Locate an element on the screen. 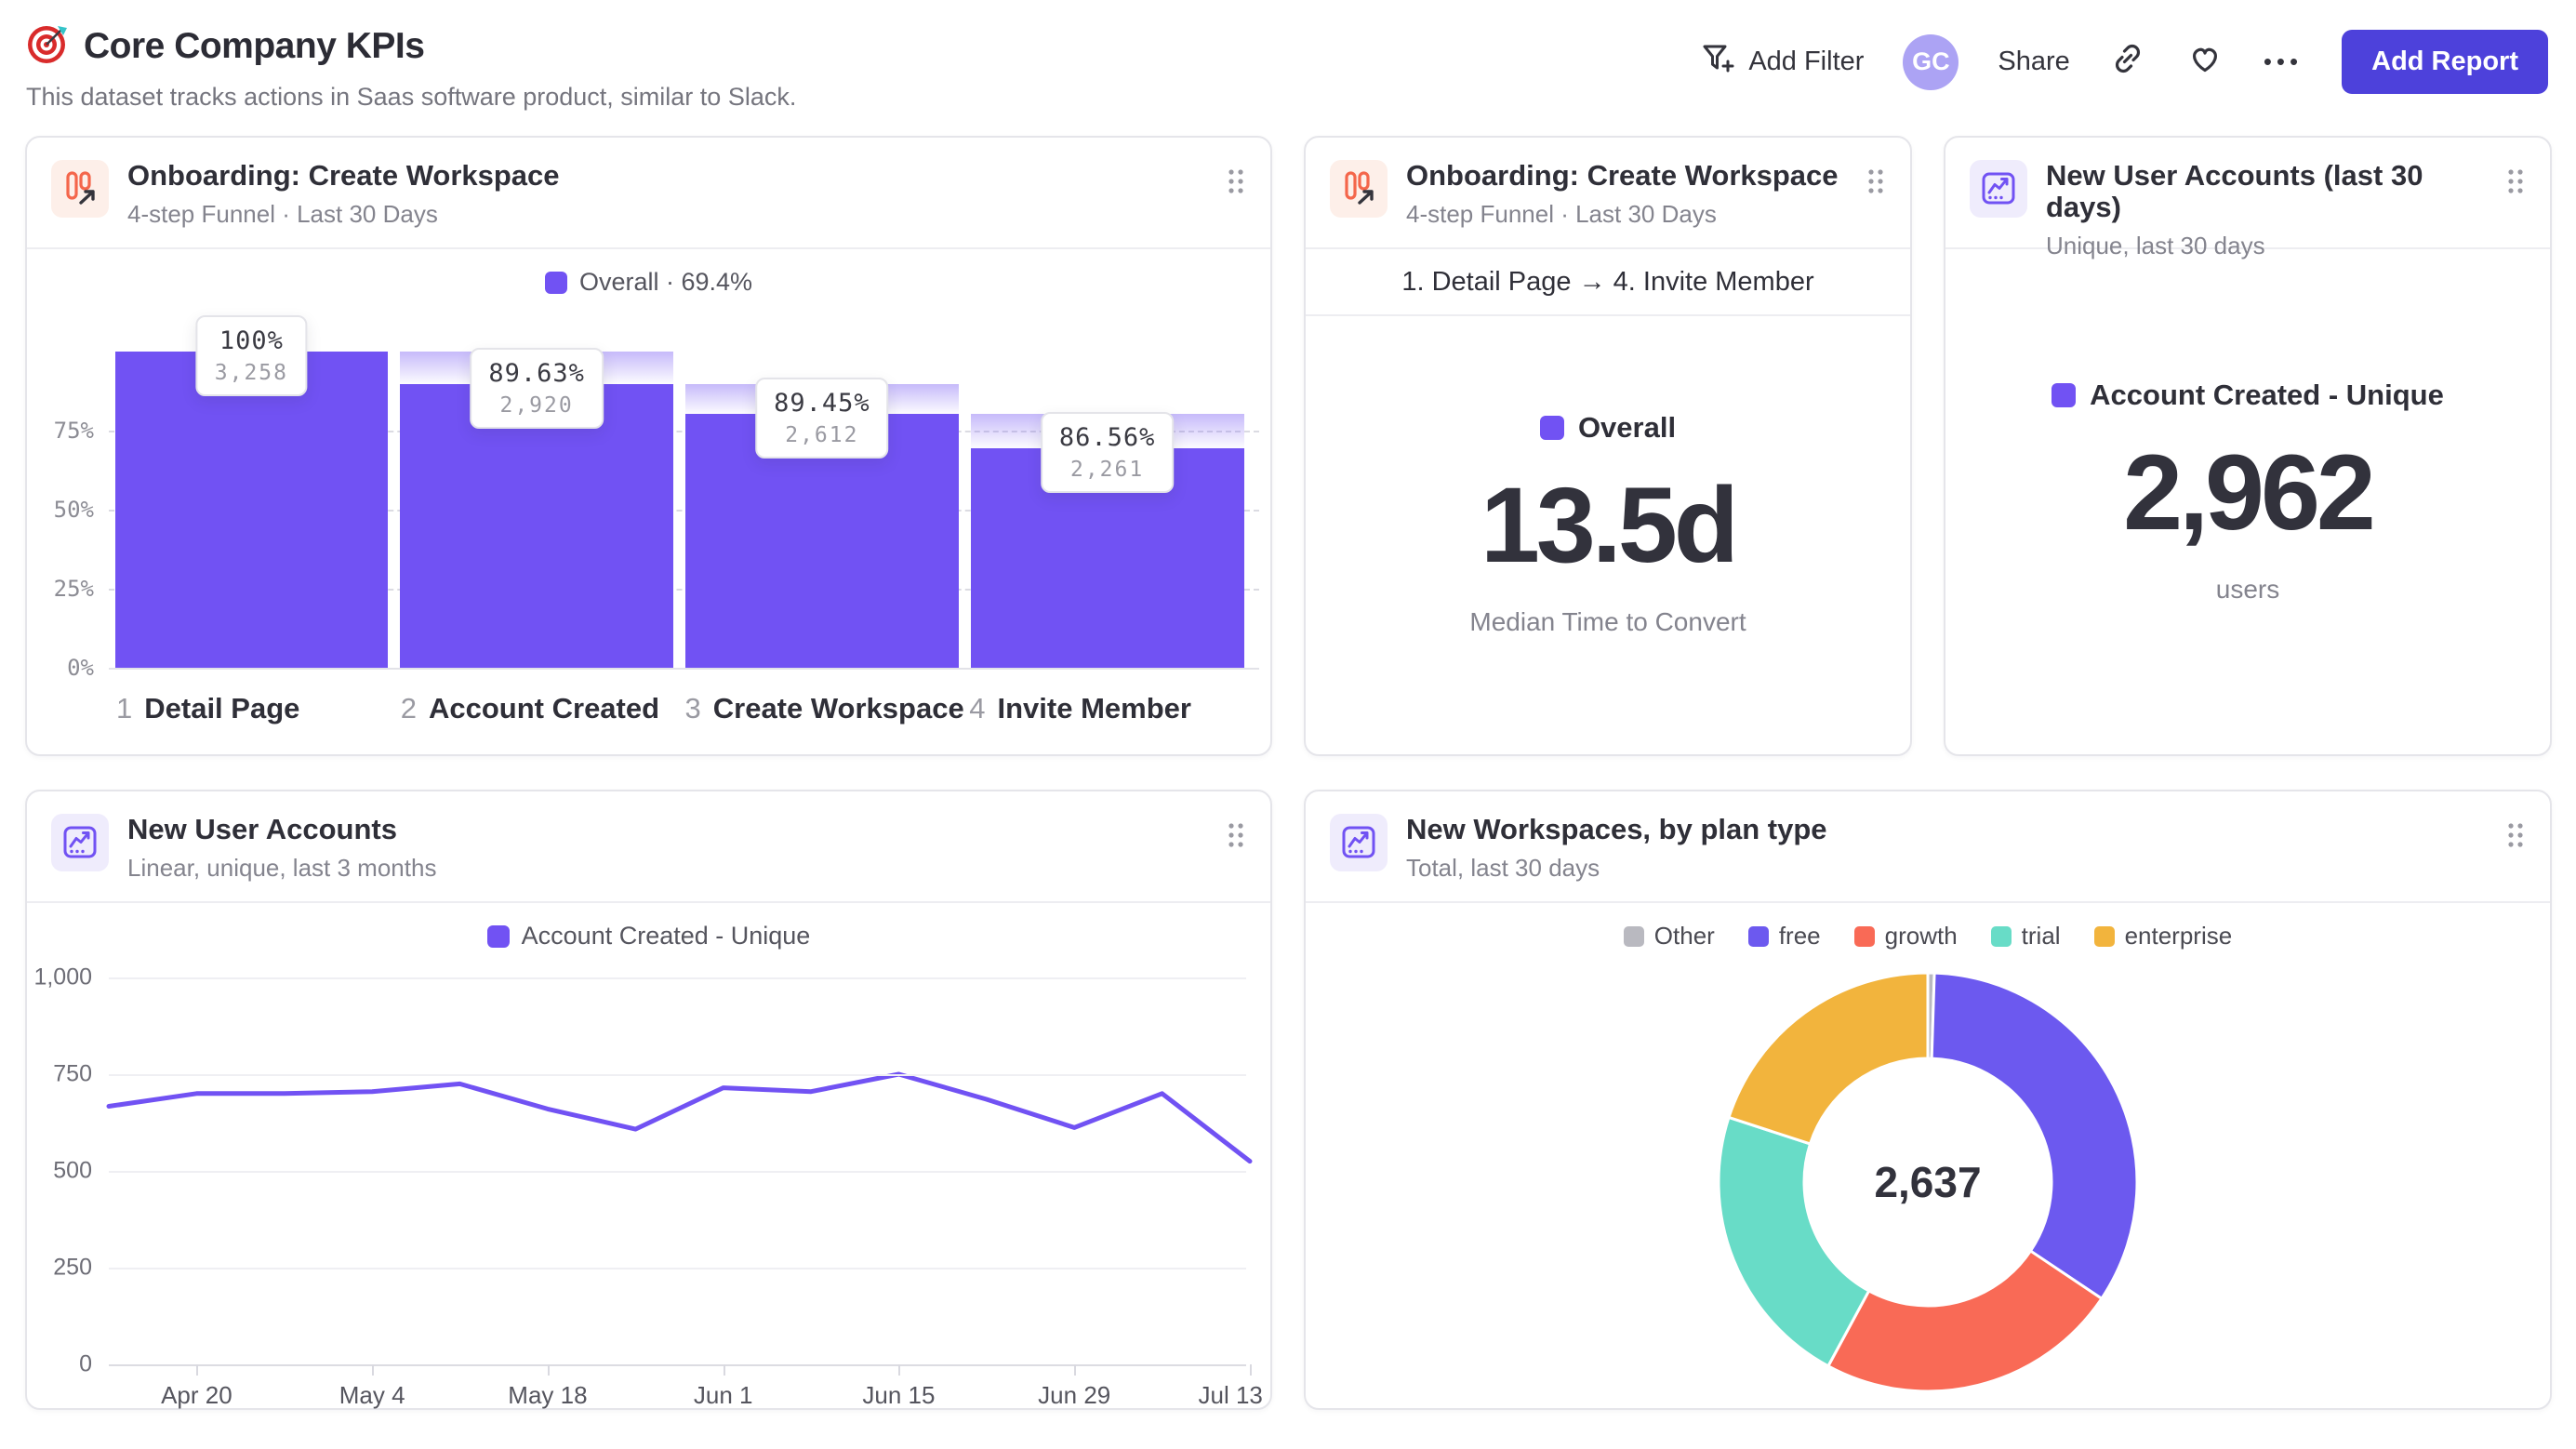 Image resolution: width=2576 pixels, height=1449 pixels. funnel-step-name: Detail Page is located at coordinates (222, 708).